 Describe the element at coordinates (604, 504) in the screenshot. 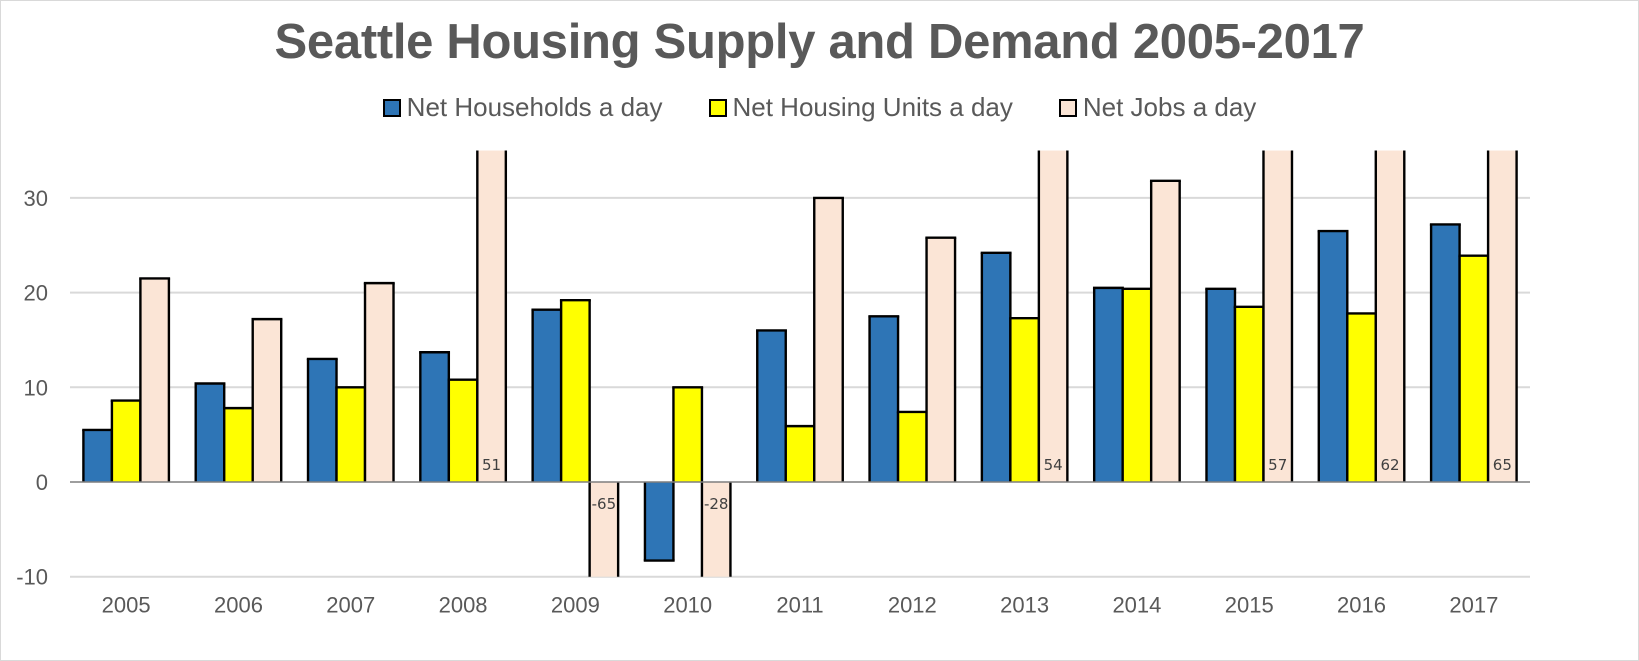

I see `data-label: -65` at that location.